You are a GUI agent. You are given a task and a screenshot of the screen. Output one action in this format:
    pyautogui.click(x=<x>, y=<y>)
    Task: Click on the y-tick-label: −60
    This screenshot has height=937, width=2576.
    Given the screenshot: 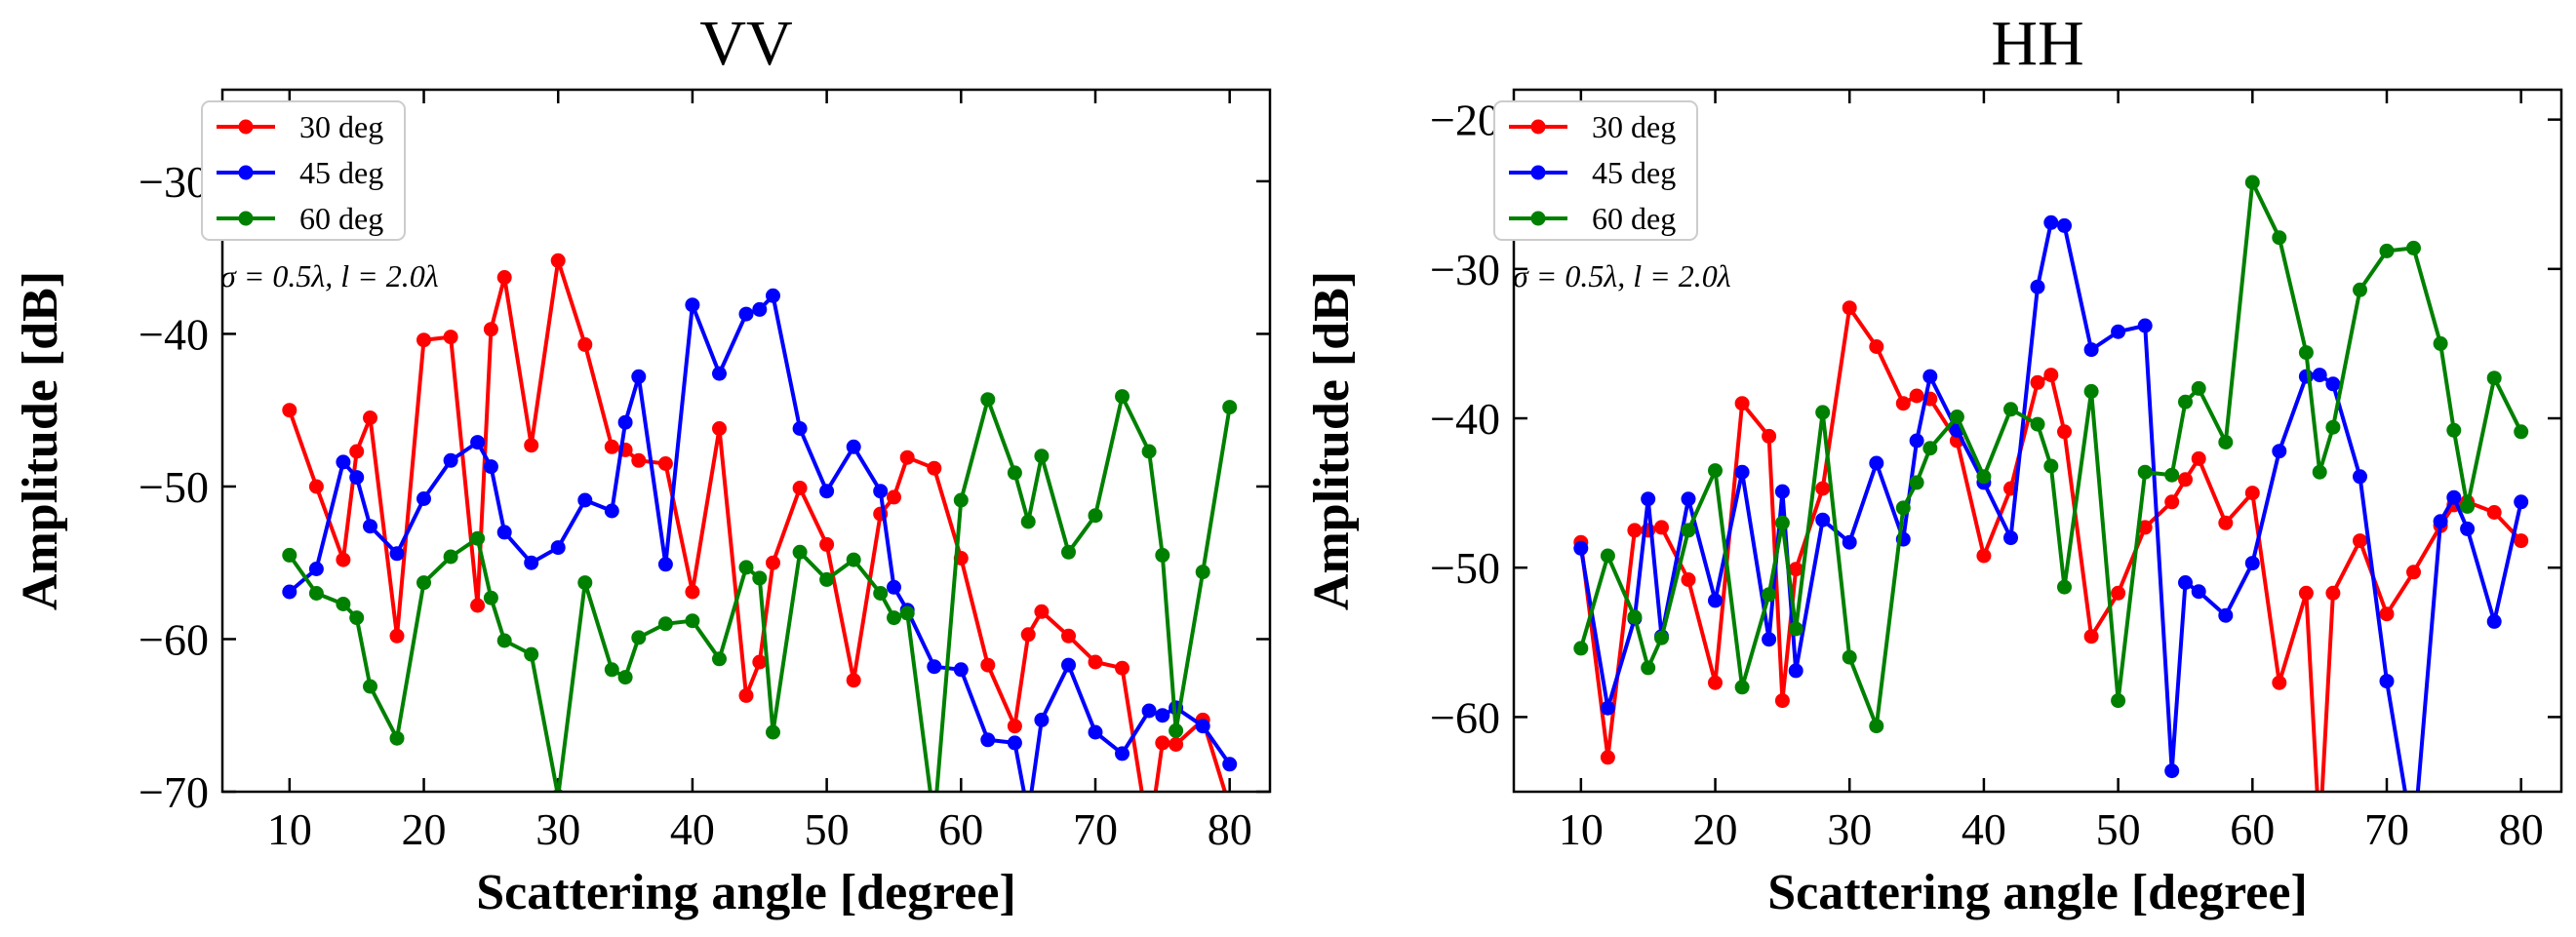 What is the action you would take?
    pyautogui.click(x=174, y=639)
    